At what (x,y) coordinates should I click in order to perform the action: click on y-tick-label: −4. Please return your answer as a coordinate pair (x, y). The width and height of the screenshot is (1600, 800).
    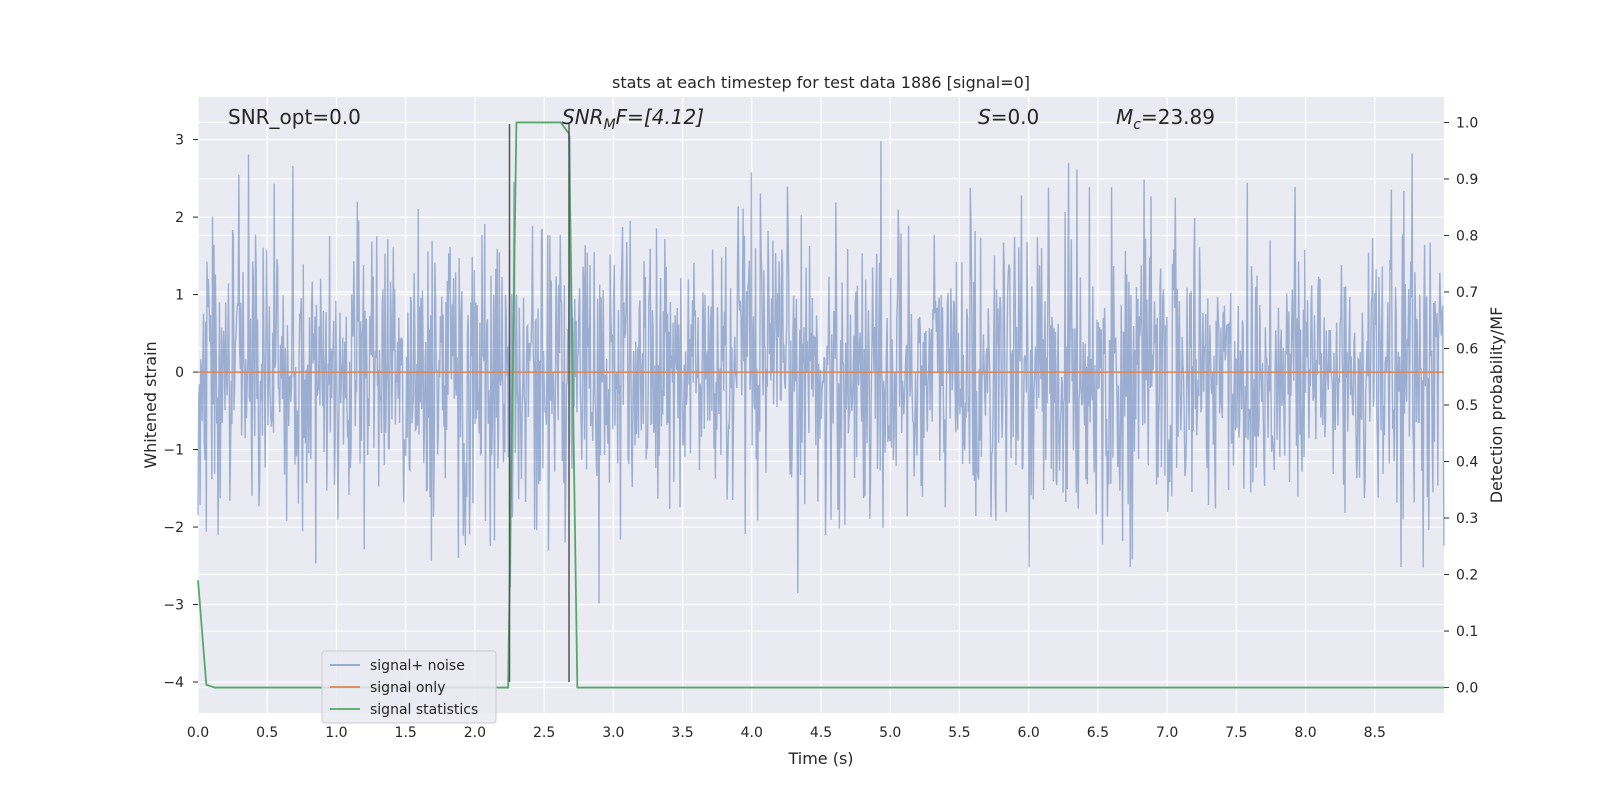
    Looking at the image, I should click on (173, 683).